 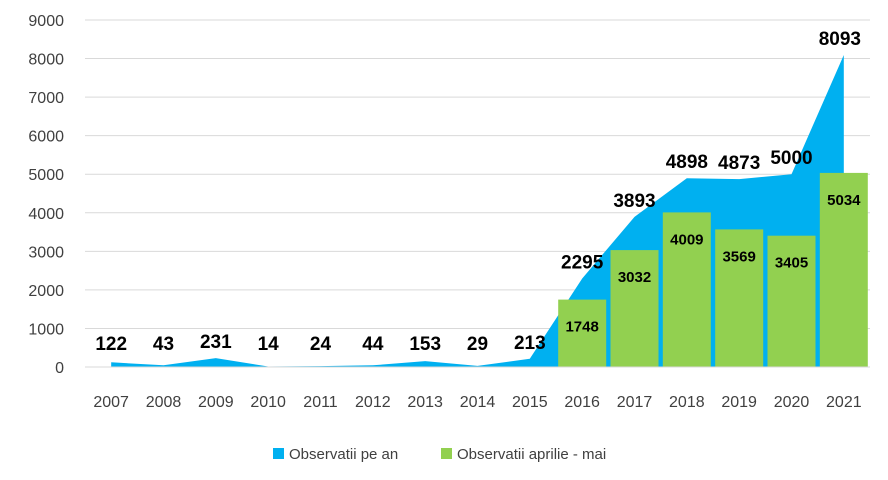 What do you see at coordinates (531, 454) in the screenshot?
I see `legend-label-2: Observatii aprilie - mai` at bounding box center [531, 454].